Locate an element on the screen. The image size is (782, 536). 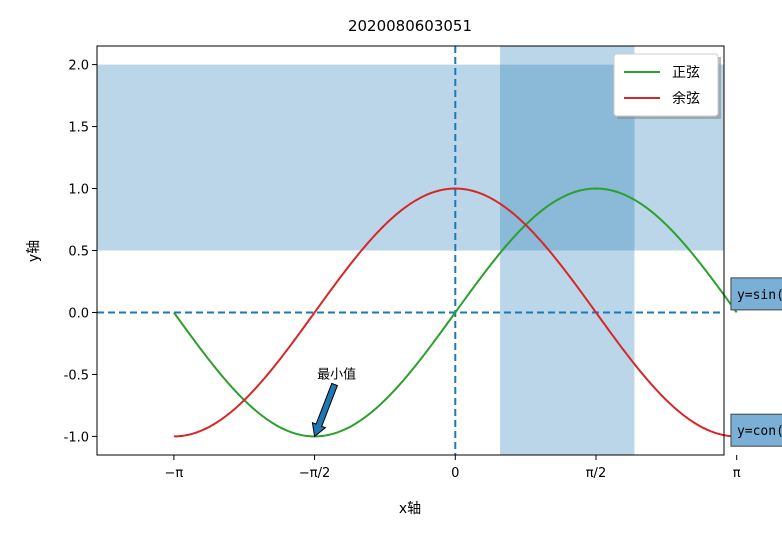
y-tick-label: -1.0 is located at coordinates (76, 437).